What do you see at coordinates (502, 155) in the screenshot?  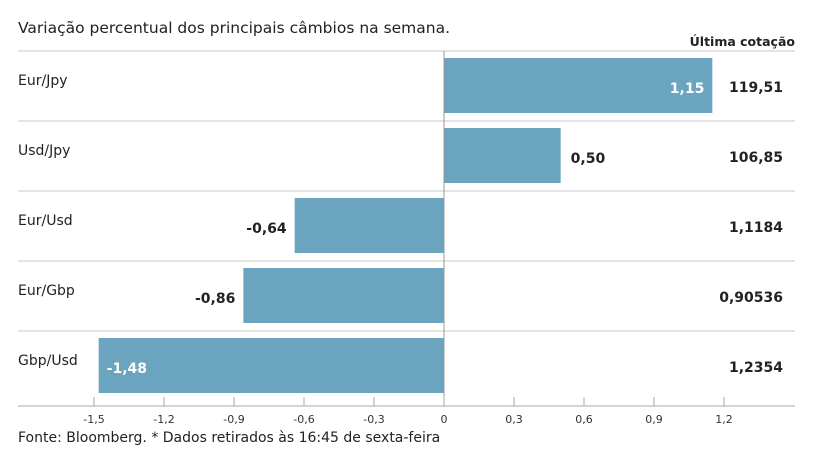 I see `bar-usd-jpy` at bounding box center [502, 155].